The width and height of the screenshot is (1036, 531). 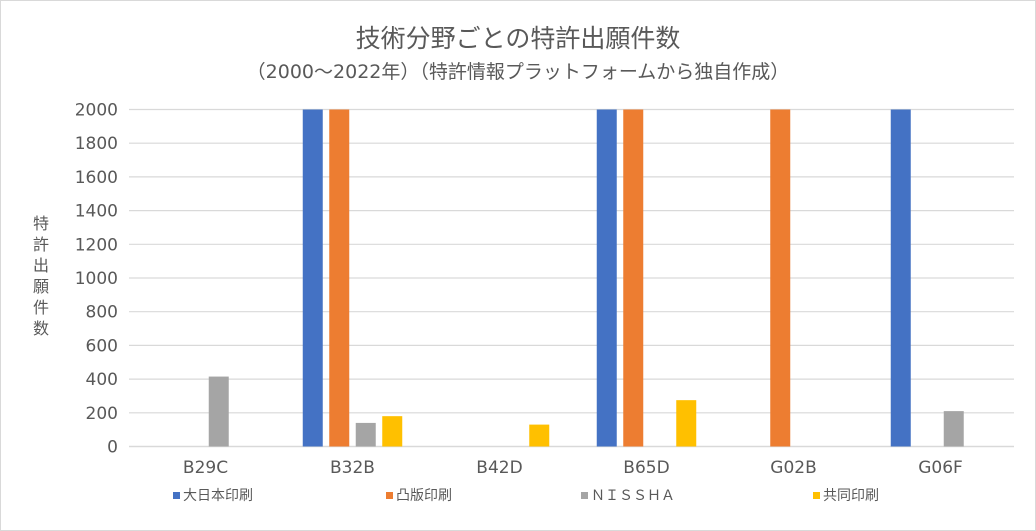 What do you see at coordinates (102, 380) in the screenshot?
I see `y-tick-label: 400` at bounding box center [102, 380].